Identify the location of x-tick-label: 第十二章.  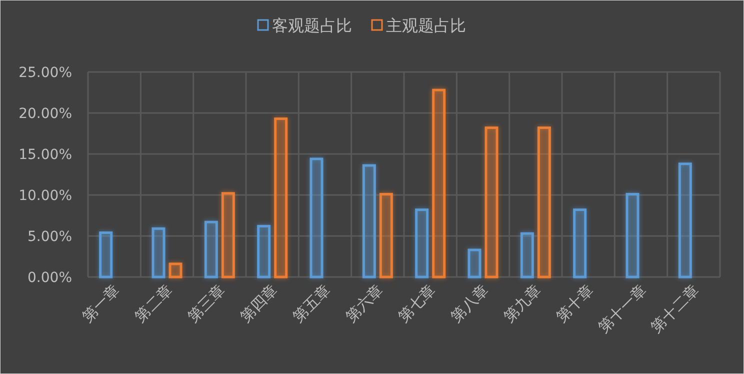
(674, 308).